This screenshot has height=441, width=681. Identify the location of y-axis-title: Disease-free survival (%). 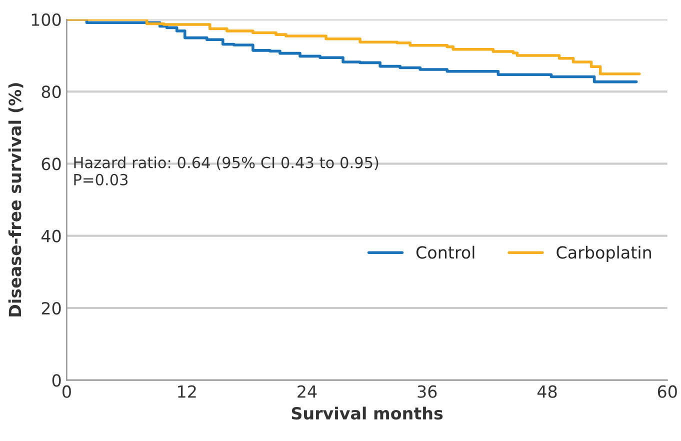
(16, 199).